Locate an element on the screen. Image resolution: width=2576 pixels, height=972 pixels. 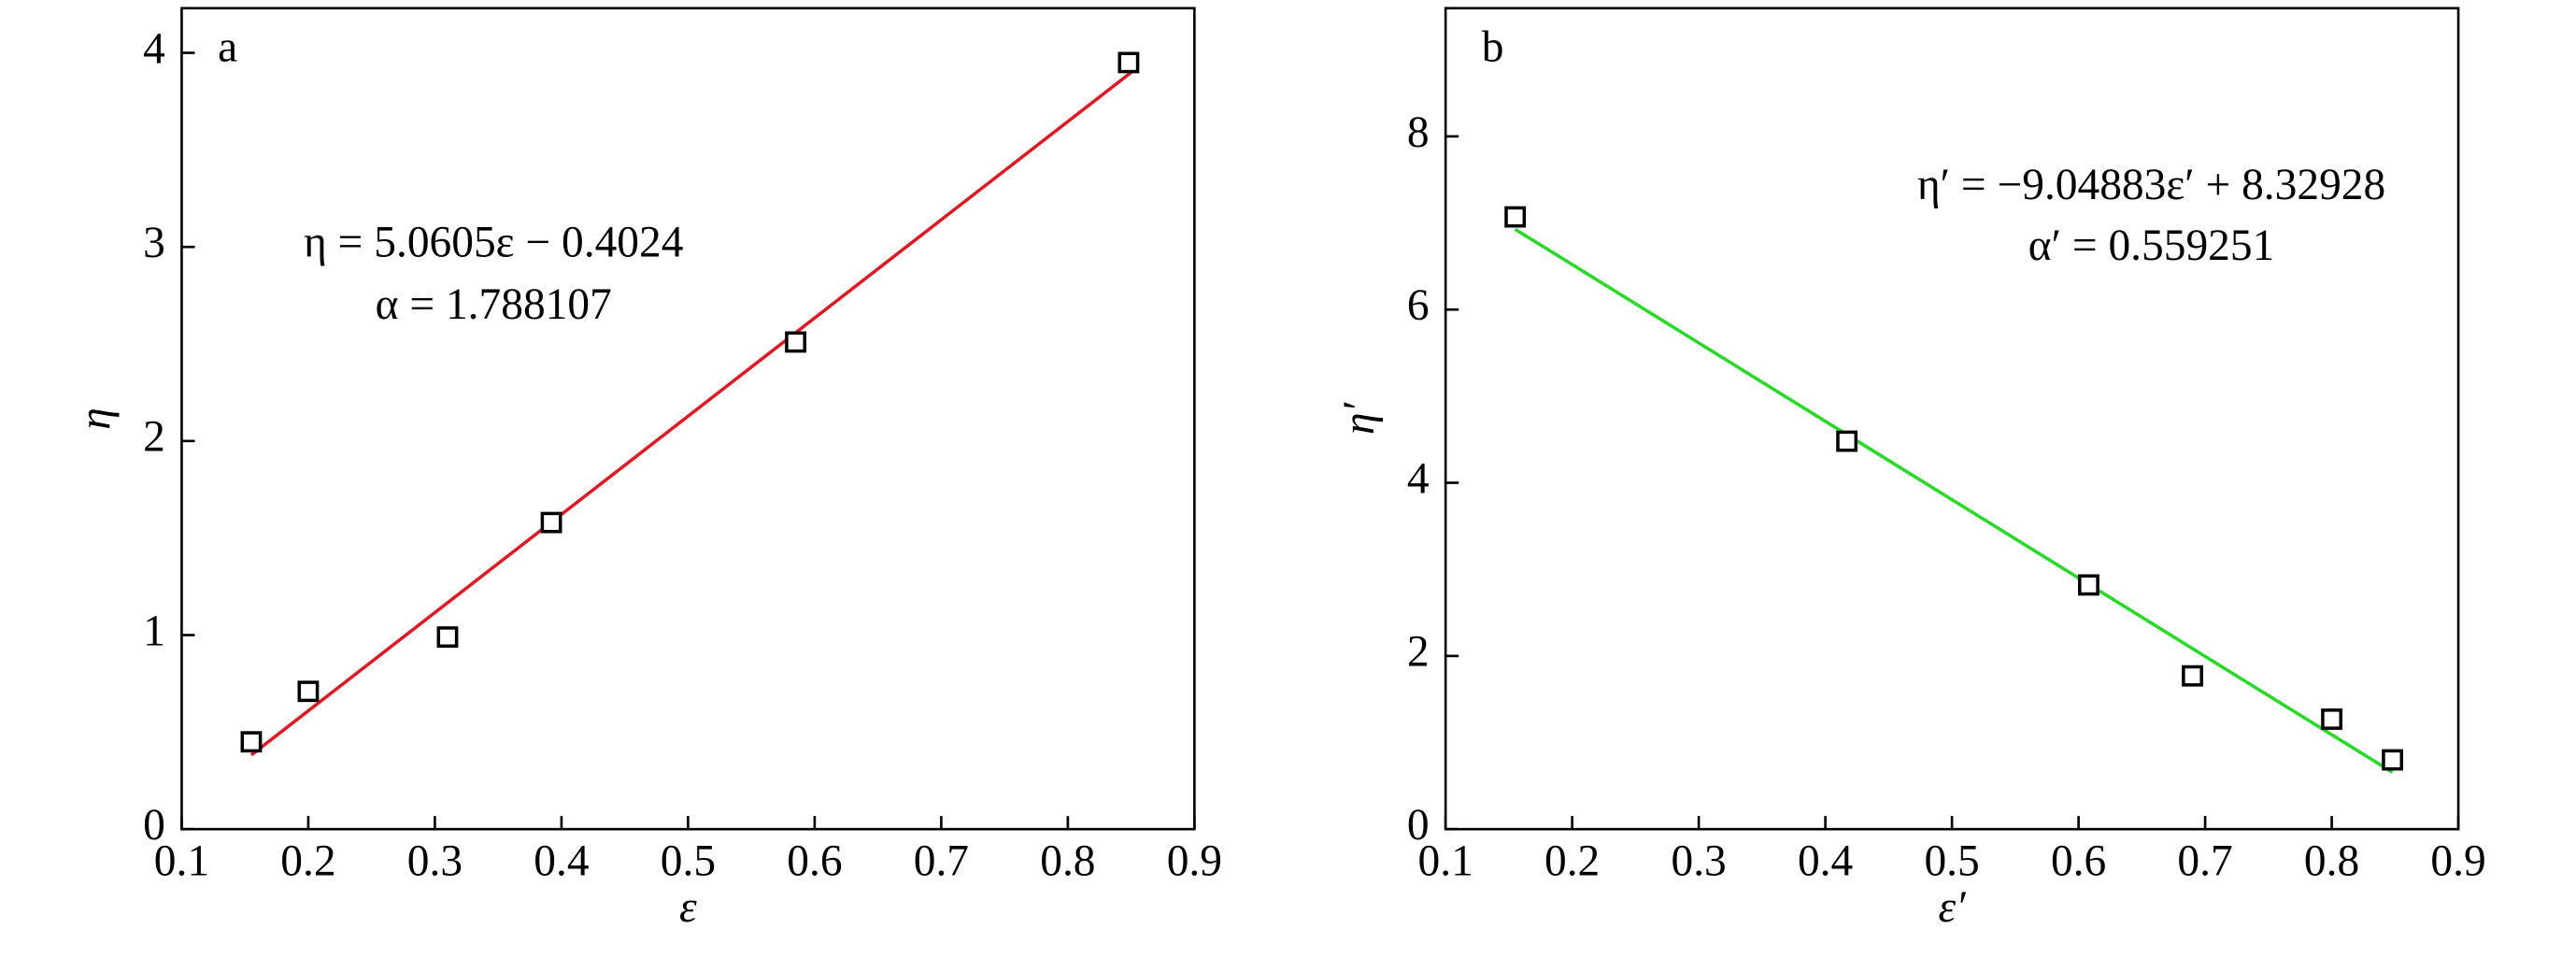
panel-label: a is located at coordinates (228, 46).